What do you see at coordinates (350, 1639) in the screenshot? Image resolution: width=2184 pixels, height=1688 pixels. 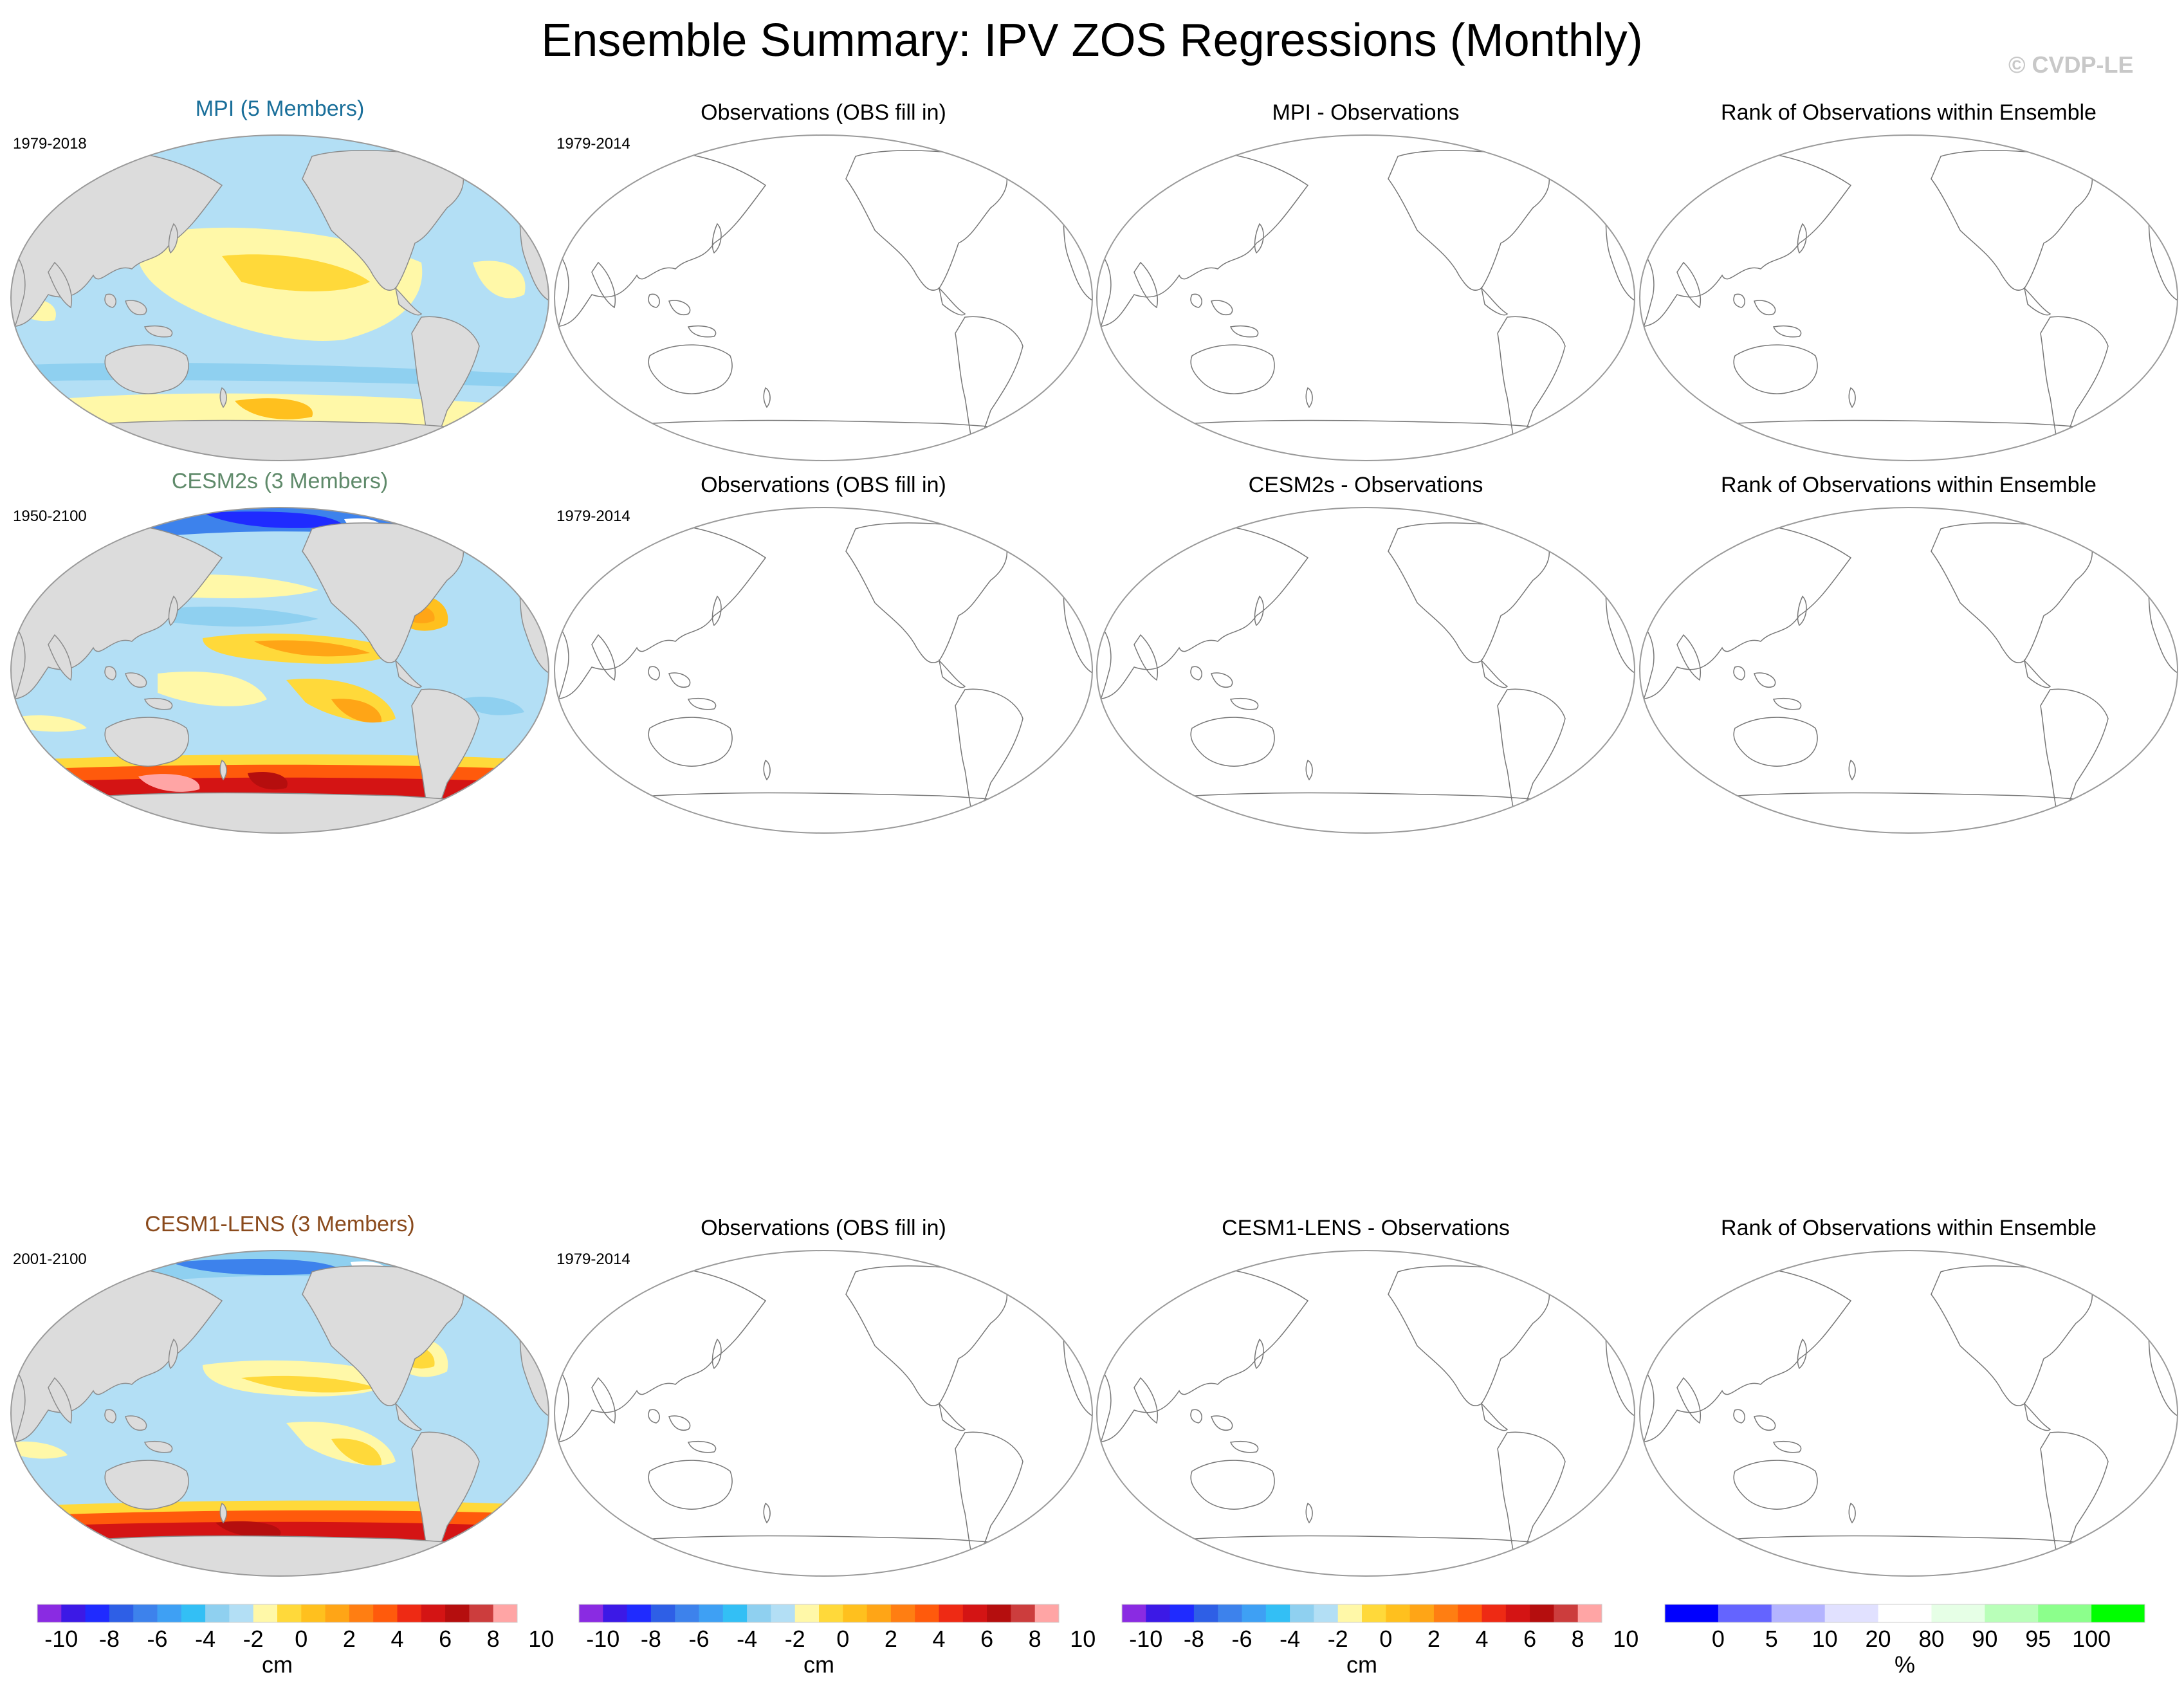 I see `colorbar-tick-label: 2` at bounding box center [350, 1639].